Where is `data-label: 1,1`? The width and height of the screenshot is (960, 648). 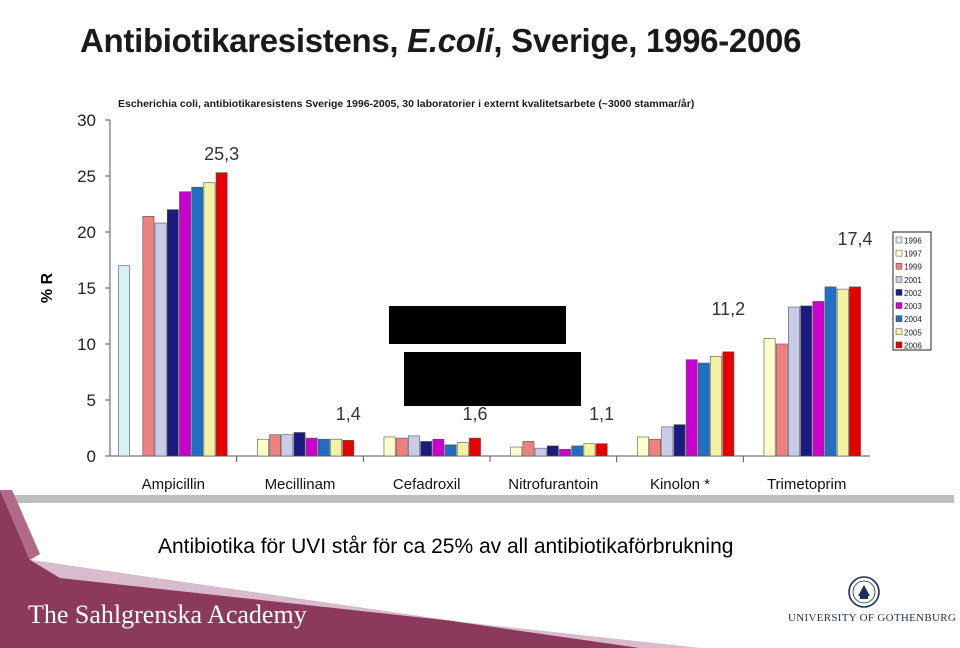 data-label: 1,1 is located at coordinates (601, 414).